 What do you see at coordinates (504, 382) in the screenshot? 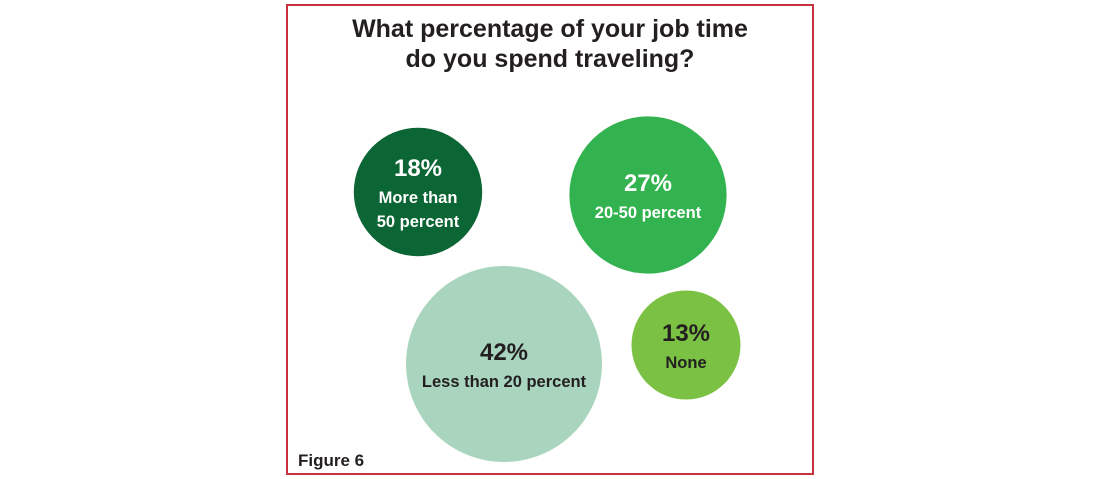
I see `bubble-category-label: Less than 20 percent` at bounding box center [504, 382].